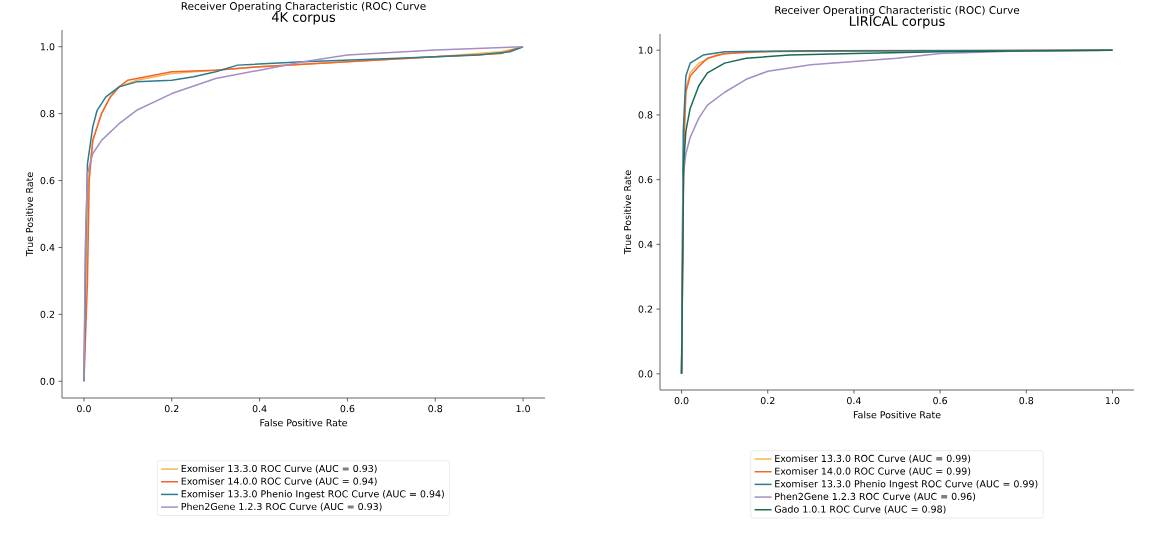 Image resolution: width=1156 pixels, height=551 pixels. I want to click on legend-label: Phen2Gene 1.2.3 ROC Curve (AUC = 0.96), so click(875, 497).